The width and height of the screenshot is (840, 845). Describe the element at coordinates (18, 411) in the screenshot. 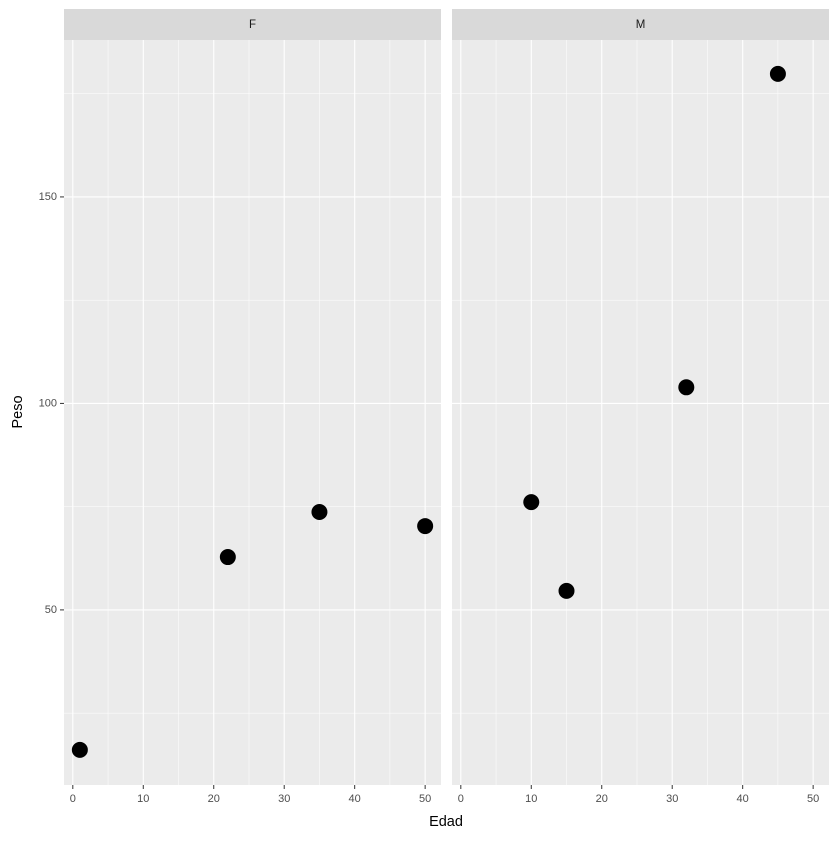

I see `y-axis-title: Peso` at that location.